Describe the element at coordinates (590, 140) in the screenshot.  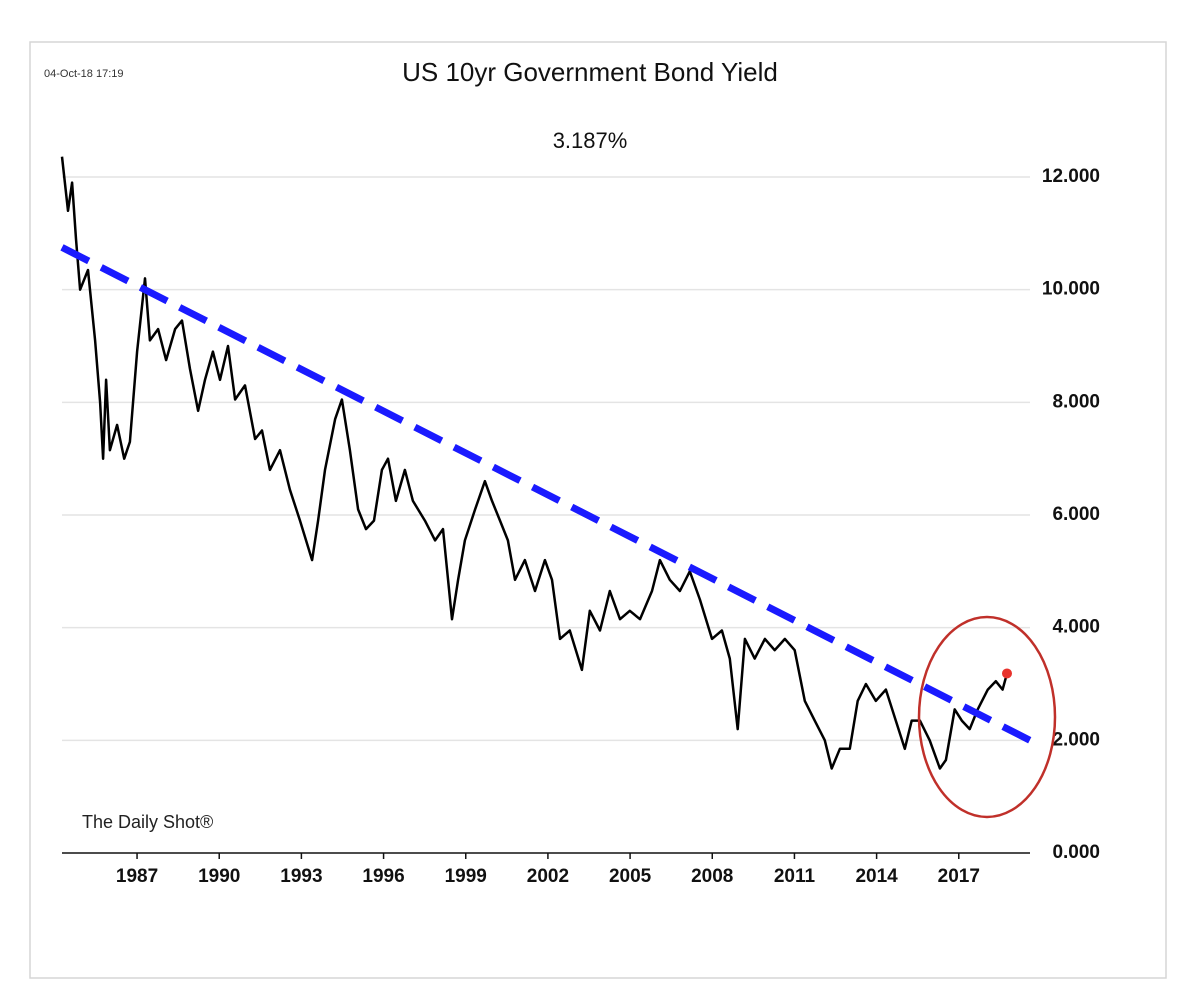
I see `chart-subtitle: 3.187%` at that location.